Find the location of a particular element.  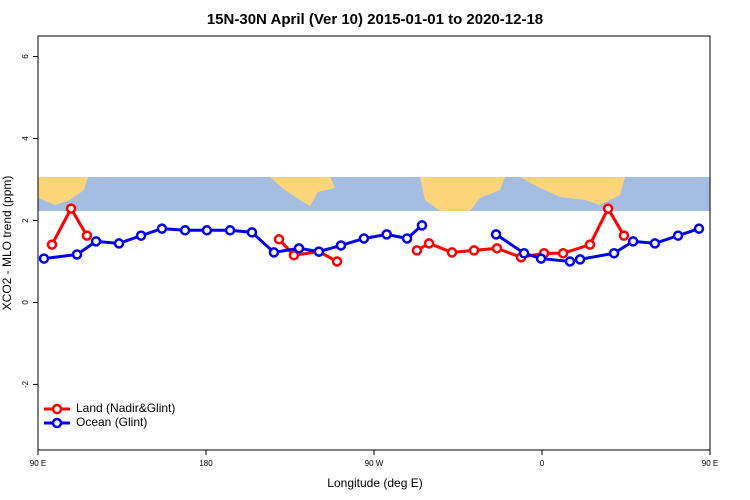

y-tick-label: 0 is located at coordinates (25, 302).